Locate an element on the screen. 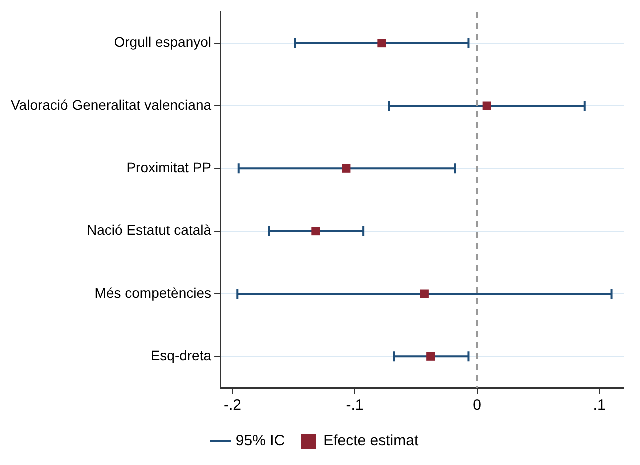  y-tick-label: Més competències is located at coordinates (153, 292).